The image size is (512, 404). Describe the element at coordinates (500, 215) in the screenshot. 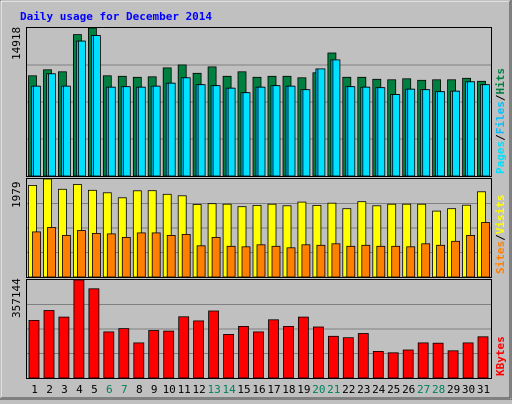

I see `legend-visits: Visits` at that location.